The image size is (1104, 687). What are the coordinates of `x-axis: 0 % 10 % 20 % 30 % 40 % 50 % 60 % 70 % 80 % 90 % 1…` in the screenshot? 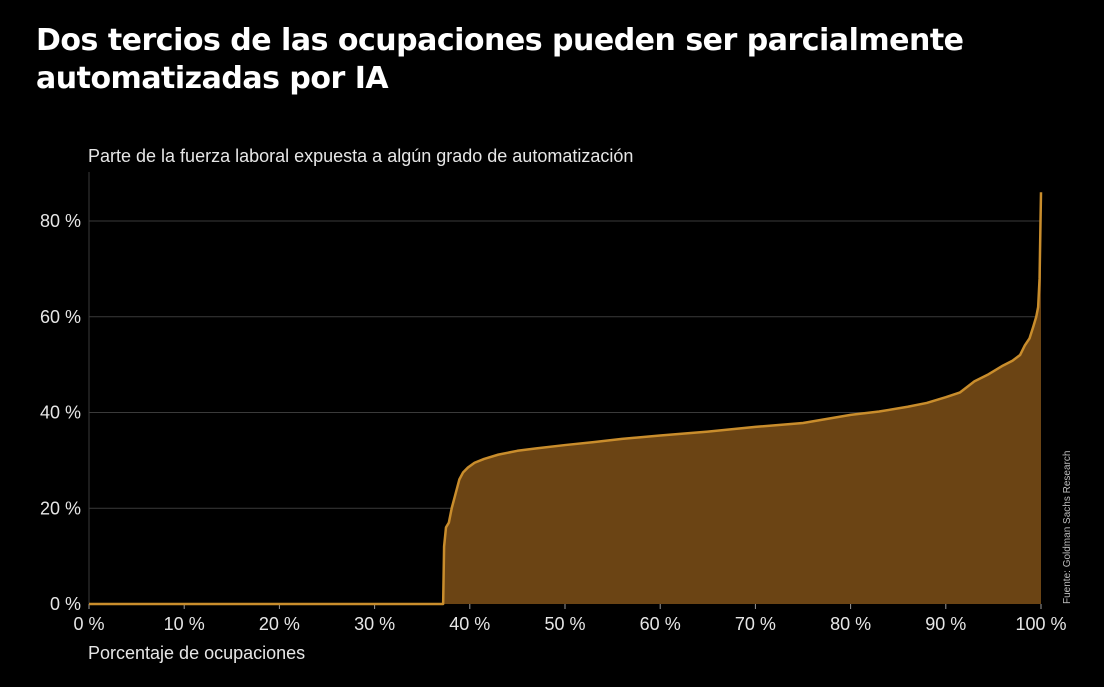 It's located at (570, 619).